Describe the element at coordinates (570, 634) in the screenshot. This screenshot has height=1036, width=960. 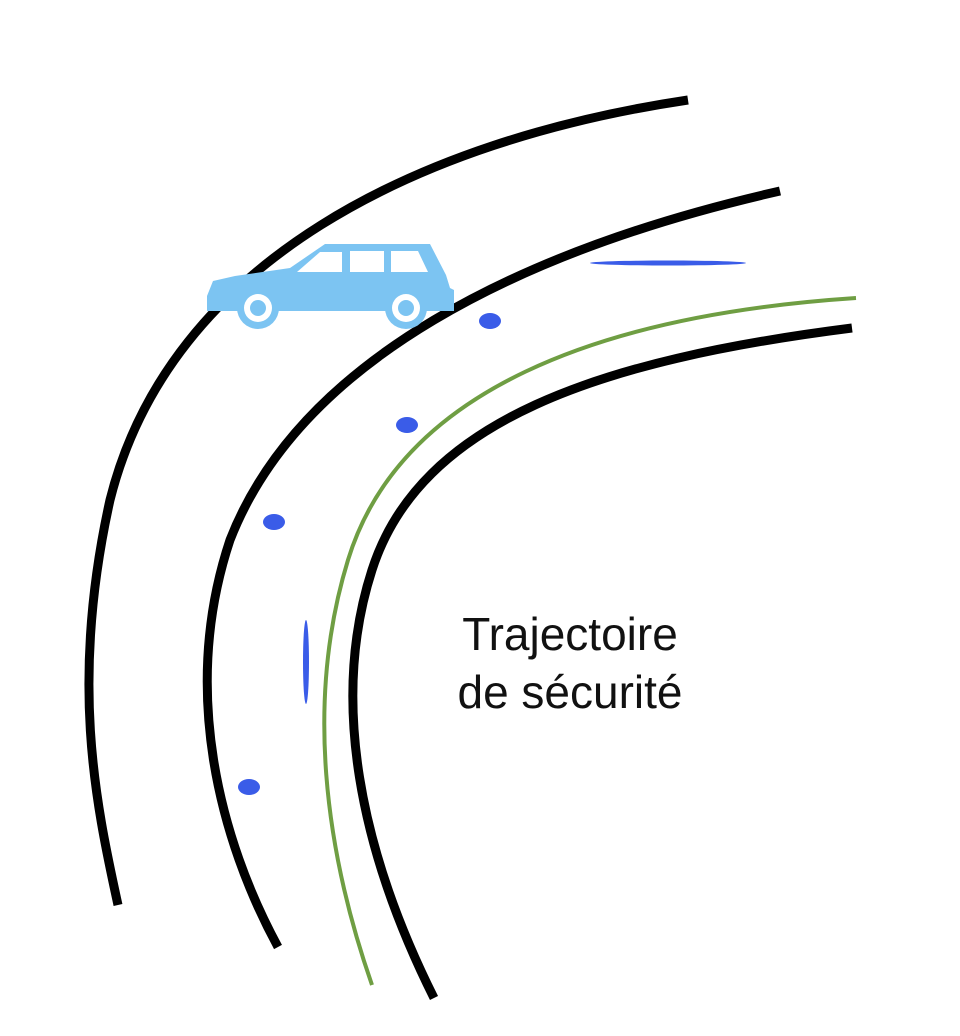
I see `label-line-1: Trajectoire` at that location.